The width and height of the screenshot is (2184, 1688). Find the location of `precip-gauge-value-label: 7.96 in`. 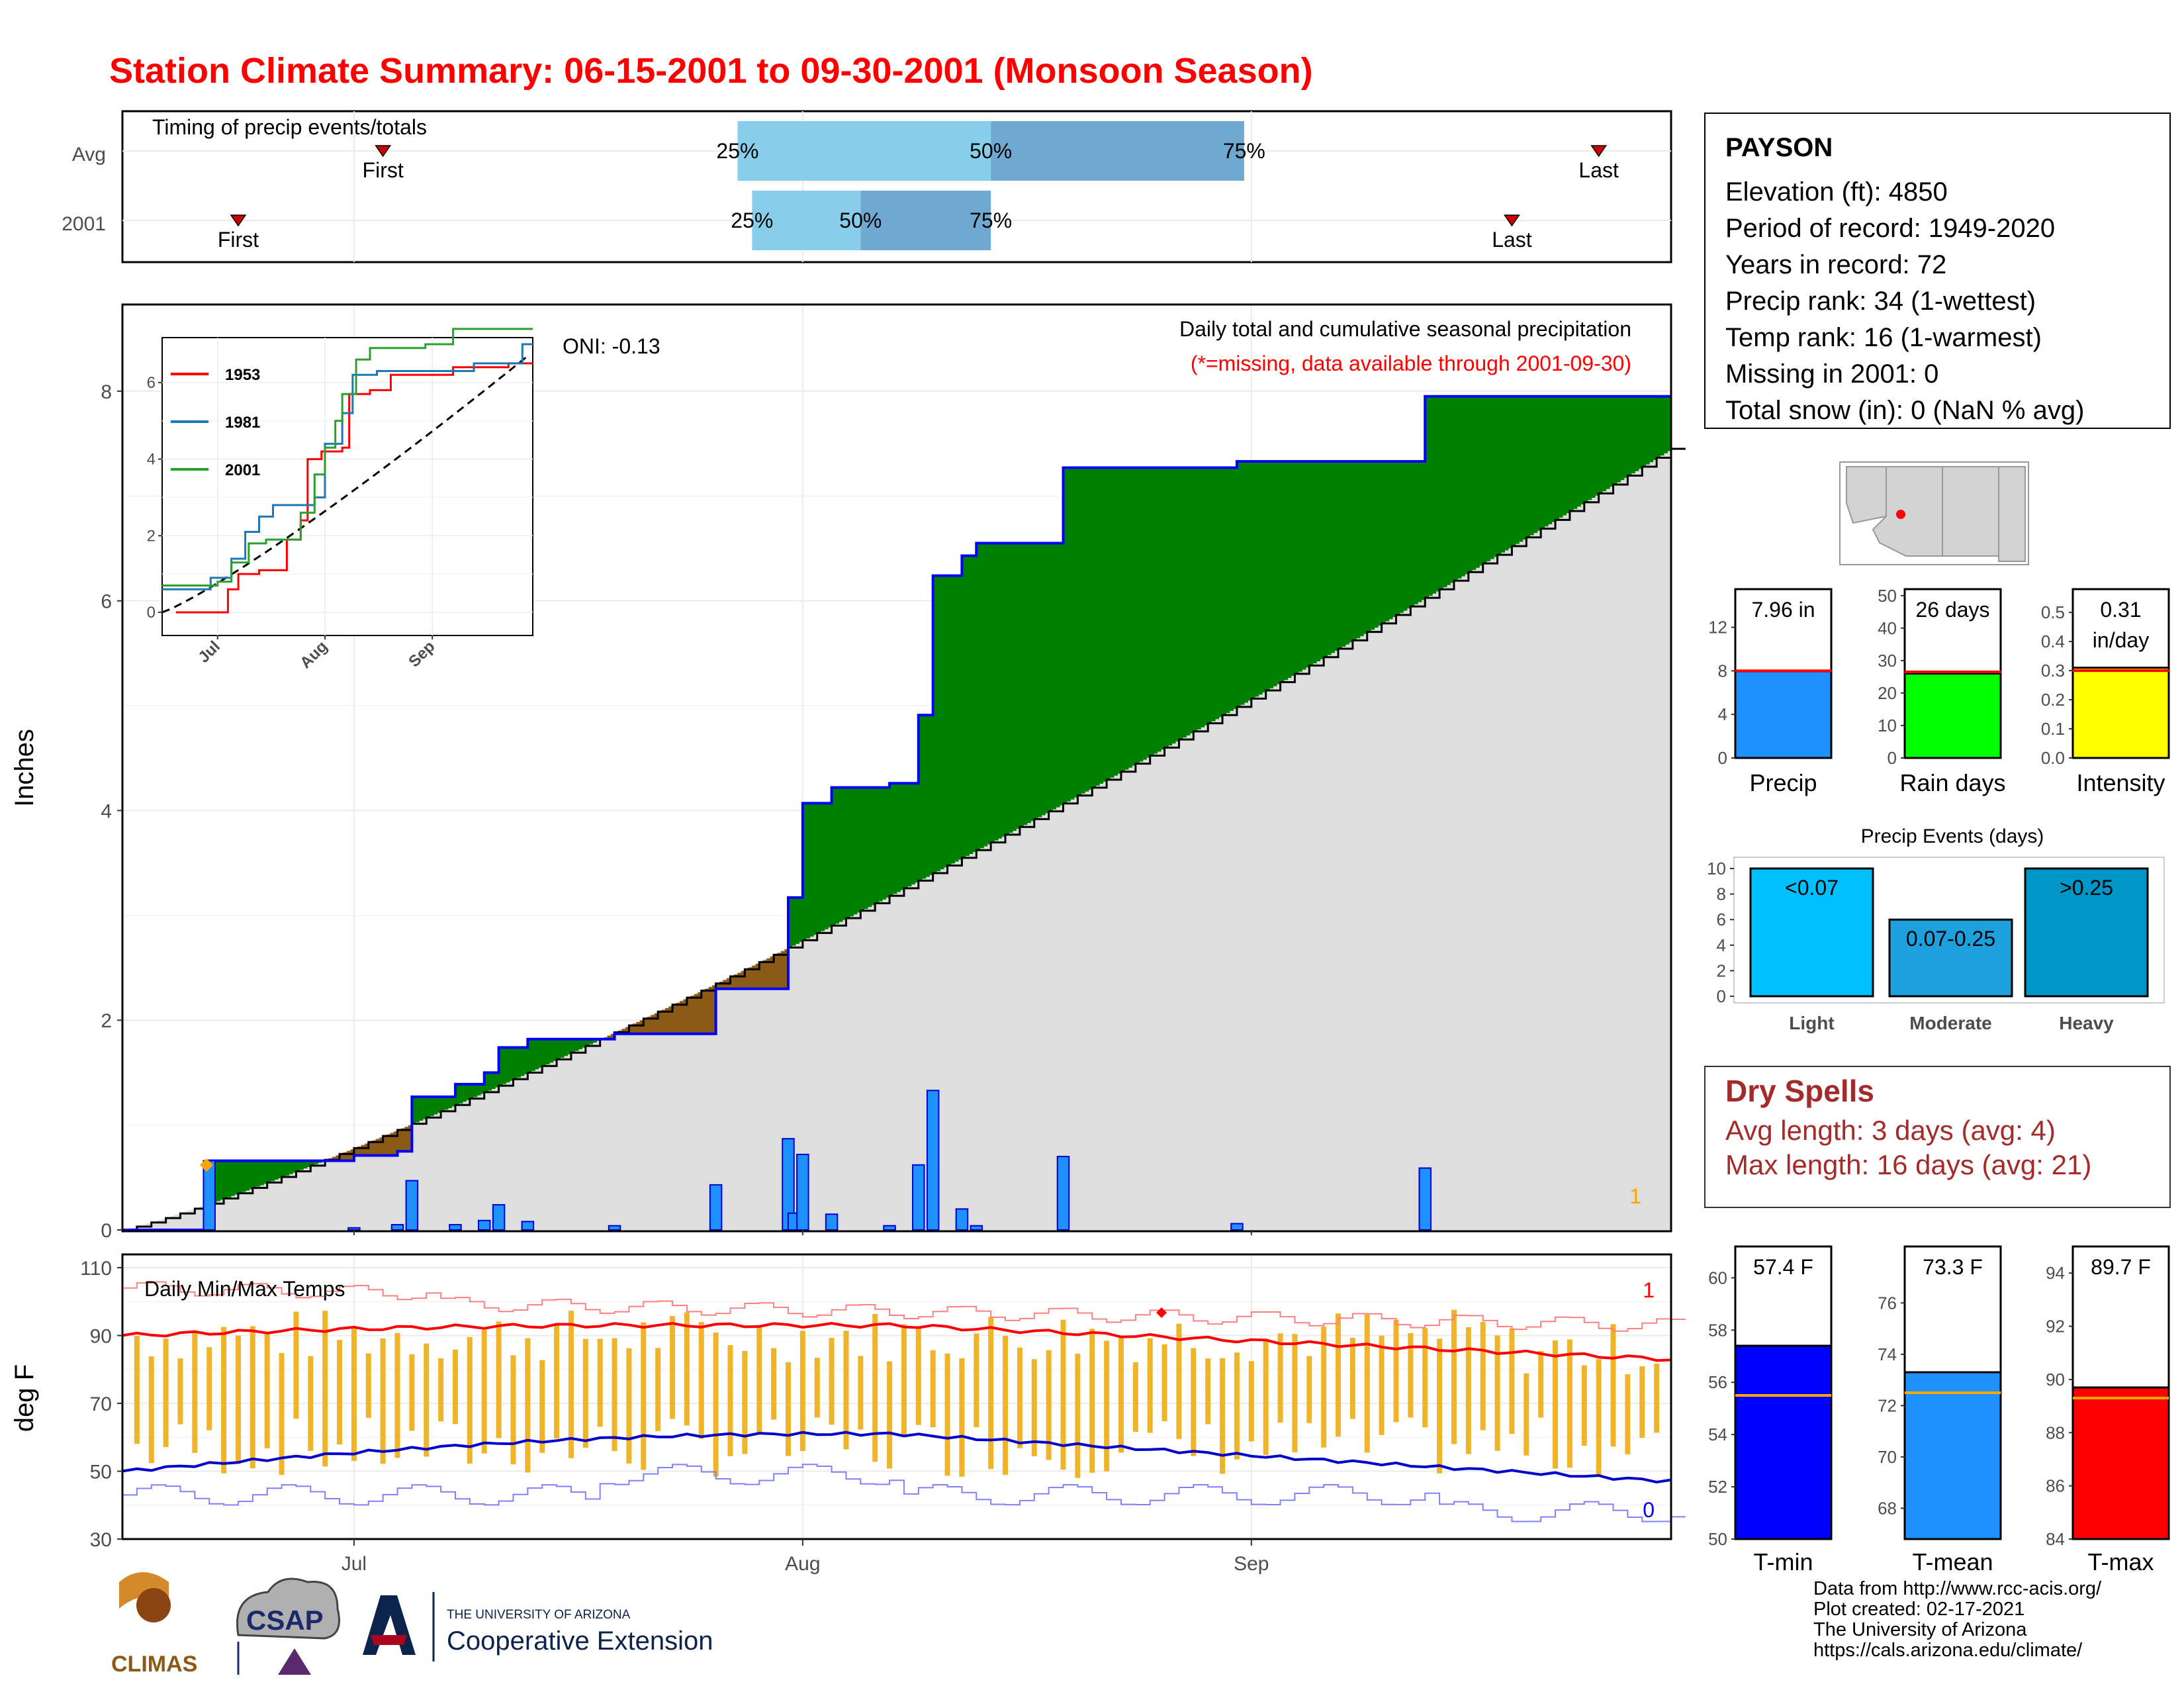

precip-gauge-value-label: 7.96 in is located at coordinates (1783, 610).